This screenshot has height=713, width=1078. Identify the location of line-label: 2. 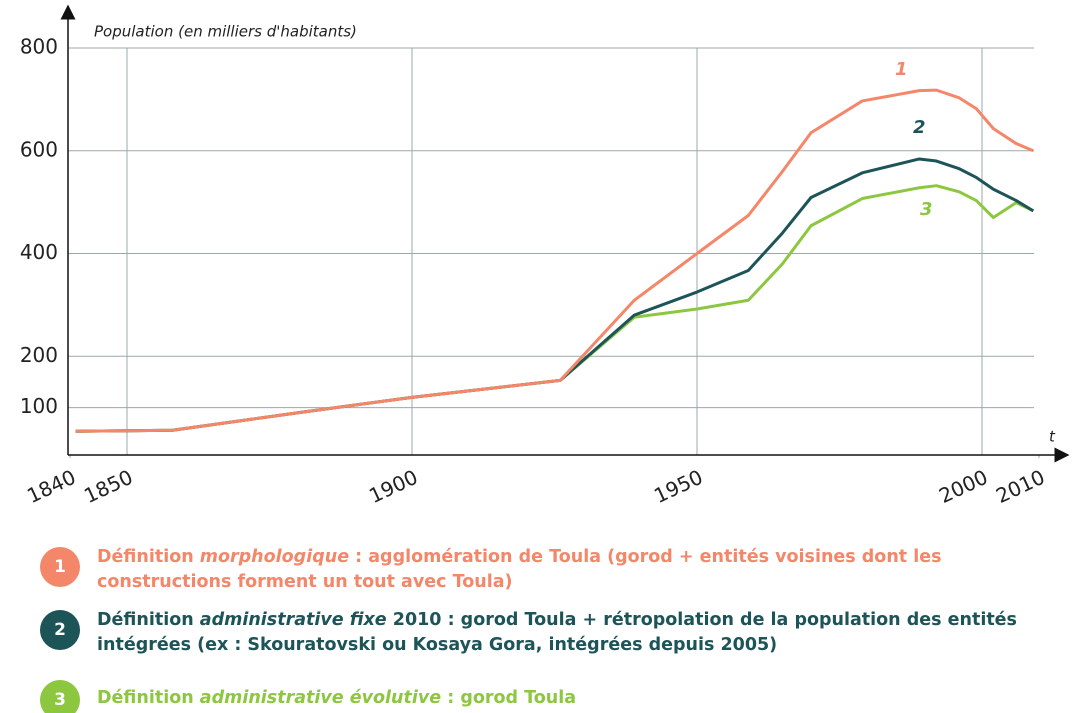
(919, 127).